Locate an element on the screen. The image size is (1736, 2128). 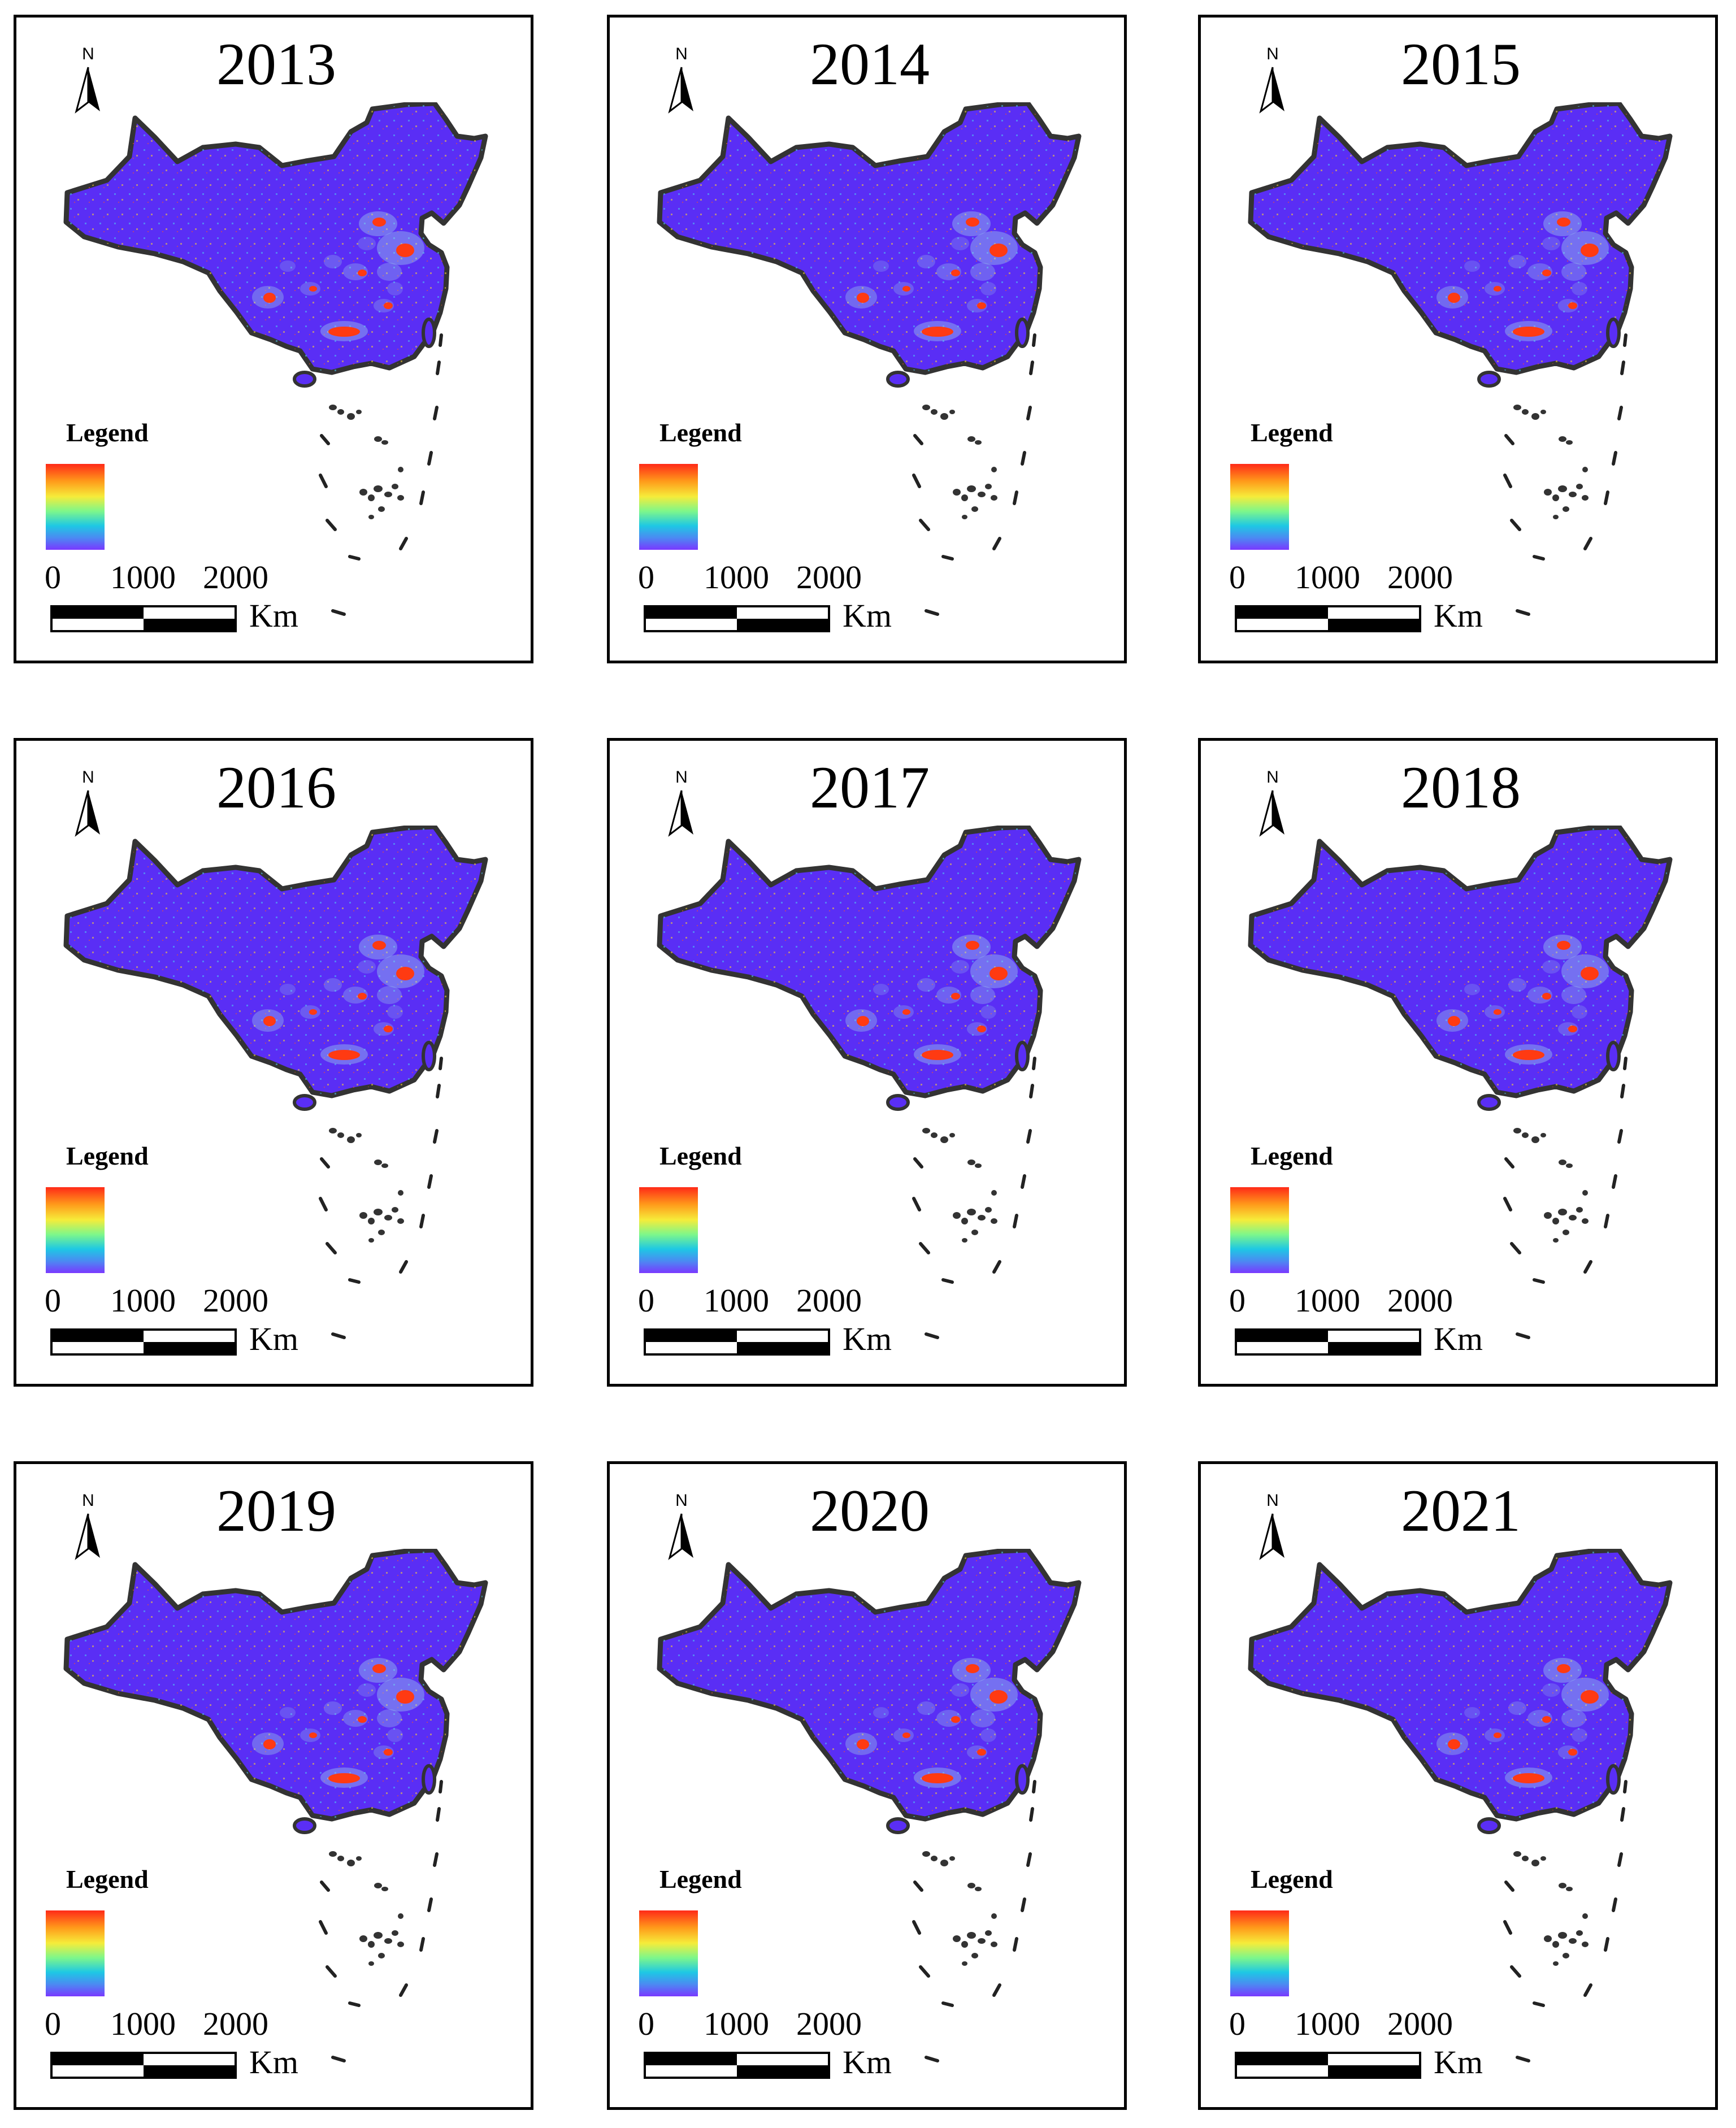
map-panel-2017: 2017 N Legend 0 1000 2000 Km is located at coordinates (867, 1062).